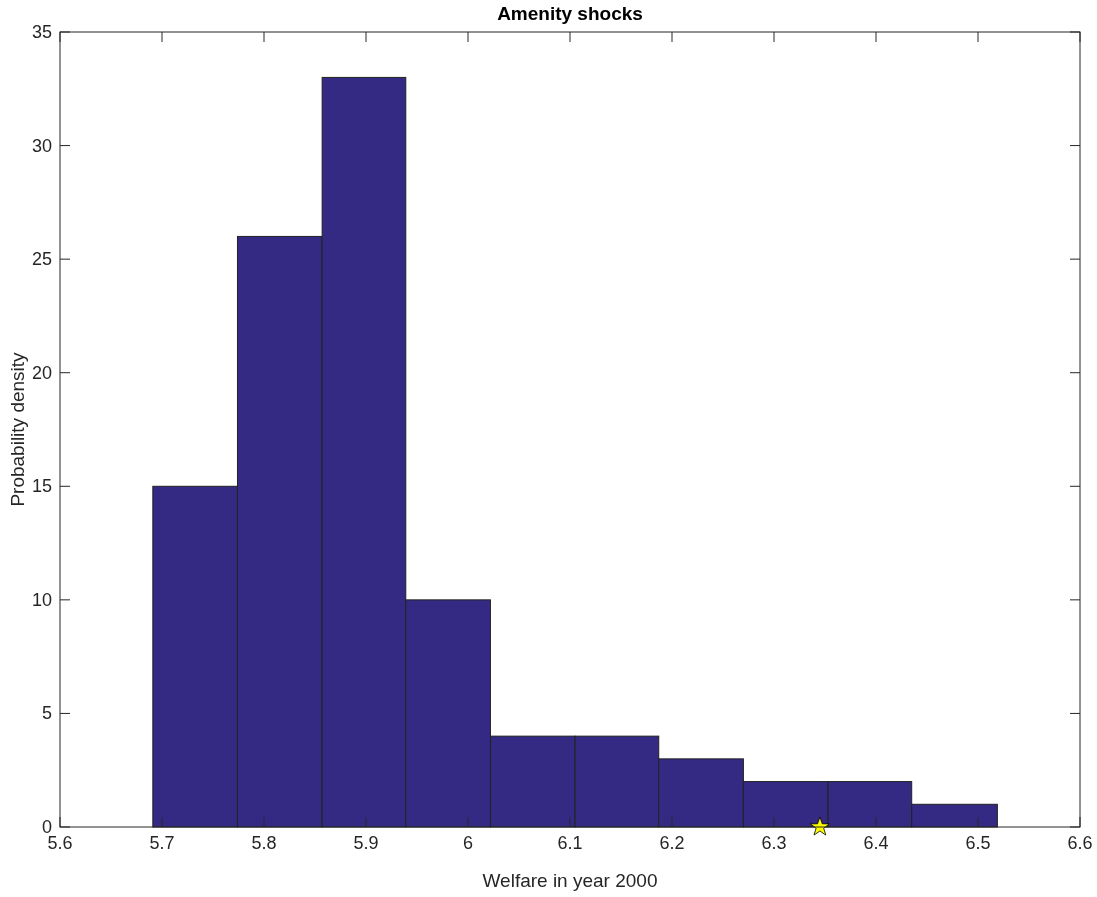 Image resolution: width=1097 pixels, height=897 pixels. I want to click on x-tick-label: 6.6, so click(1080, 843).